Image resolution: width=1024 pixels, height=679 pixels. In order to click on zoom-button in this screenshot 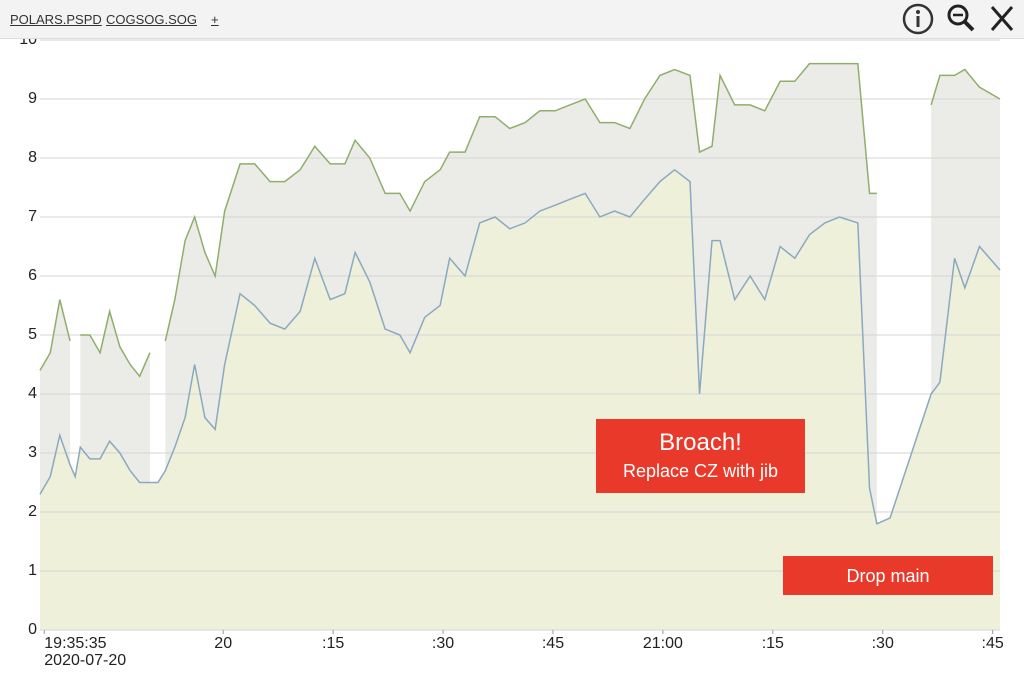, I will do `click(961, 18)`.